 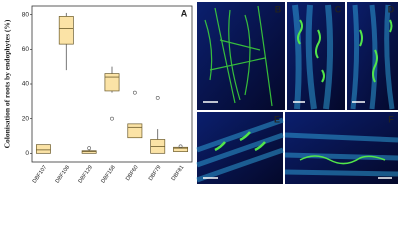 I want to click on micrograph, so click(x=241, y=56).